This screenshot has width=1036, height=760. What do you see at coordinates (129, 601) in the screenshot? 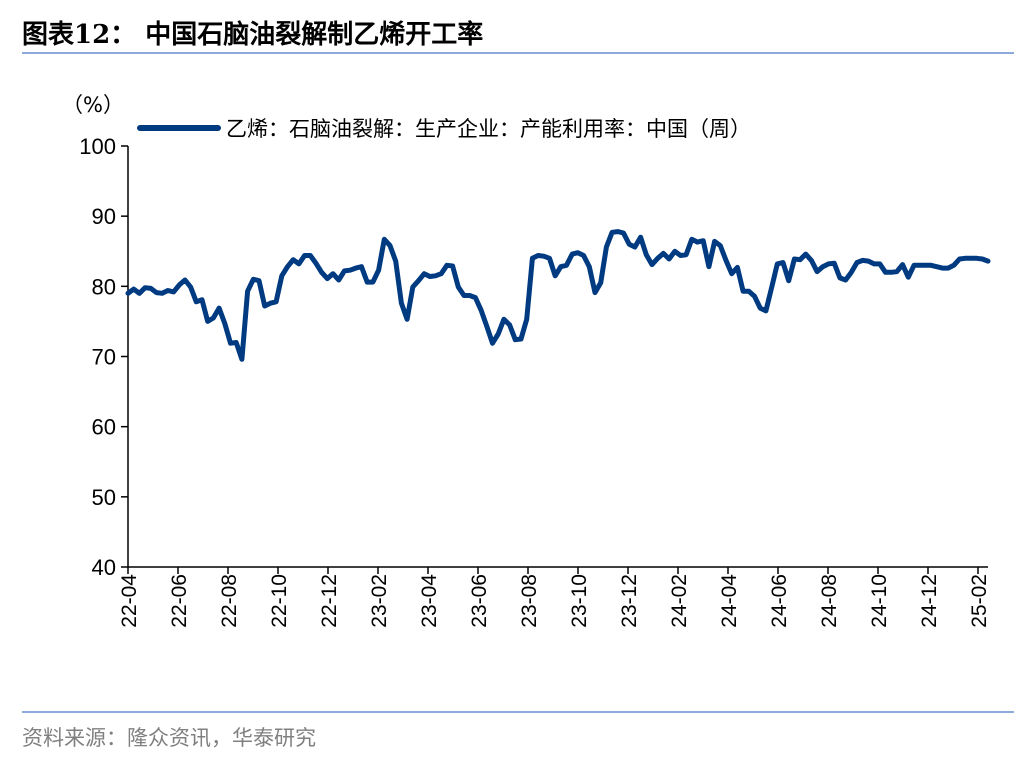
I see `x-tick-label: 22-04` at bounding box center [129, 601].